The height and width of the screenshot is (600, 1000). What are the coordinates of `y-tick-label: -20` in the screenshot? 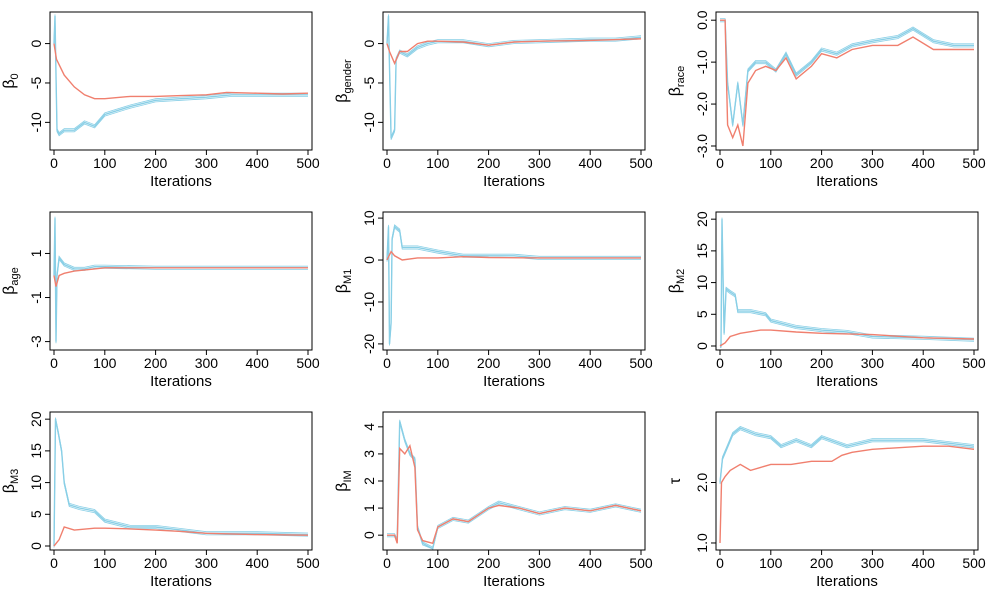 It's located at (369, 344).